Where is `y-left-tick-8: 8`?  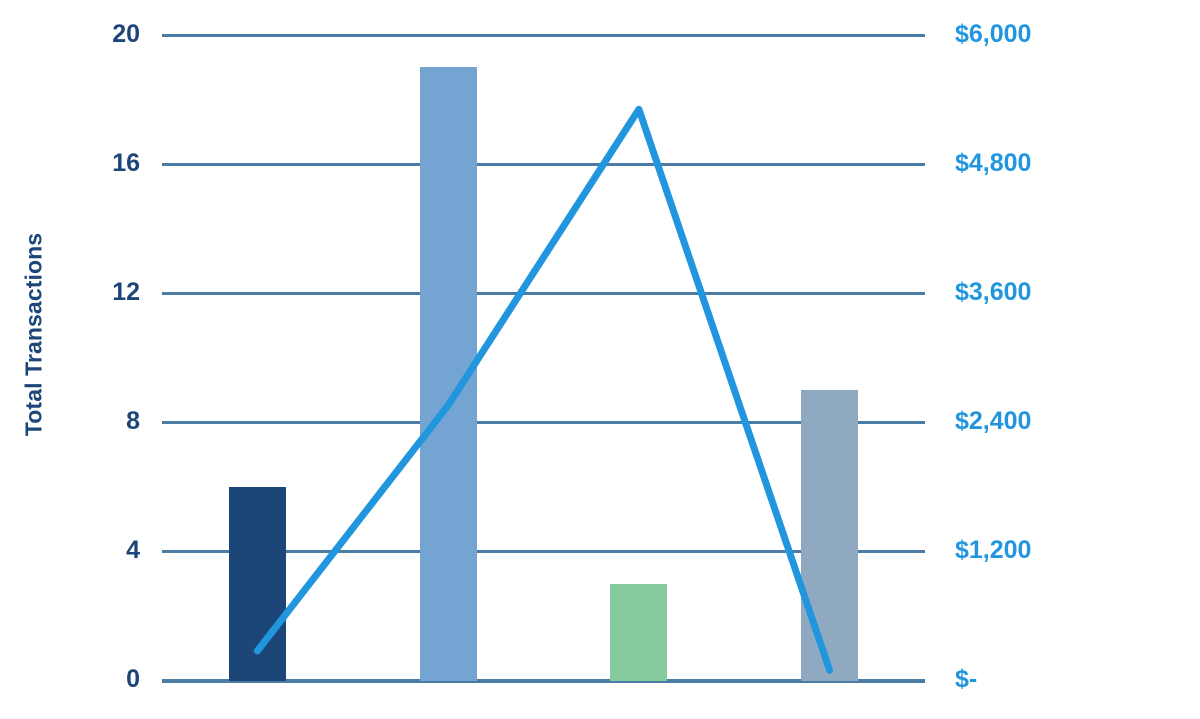
y-left-tick-8: 8 is located at coordinates (133, 421).